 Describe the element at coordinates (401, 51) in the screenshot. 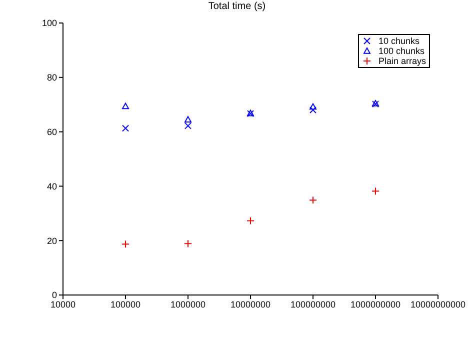

I see `legend-label: 100 chunks` at that location.